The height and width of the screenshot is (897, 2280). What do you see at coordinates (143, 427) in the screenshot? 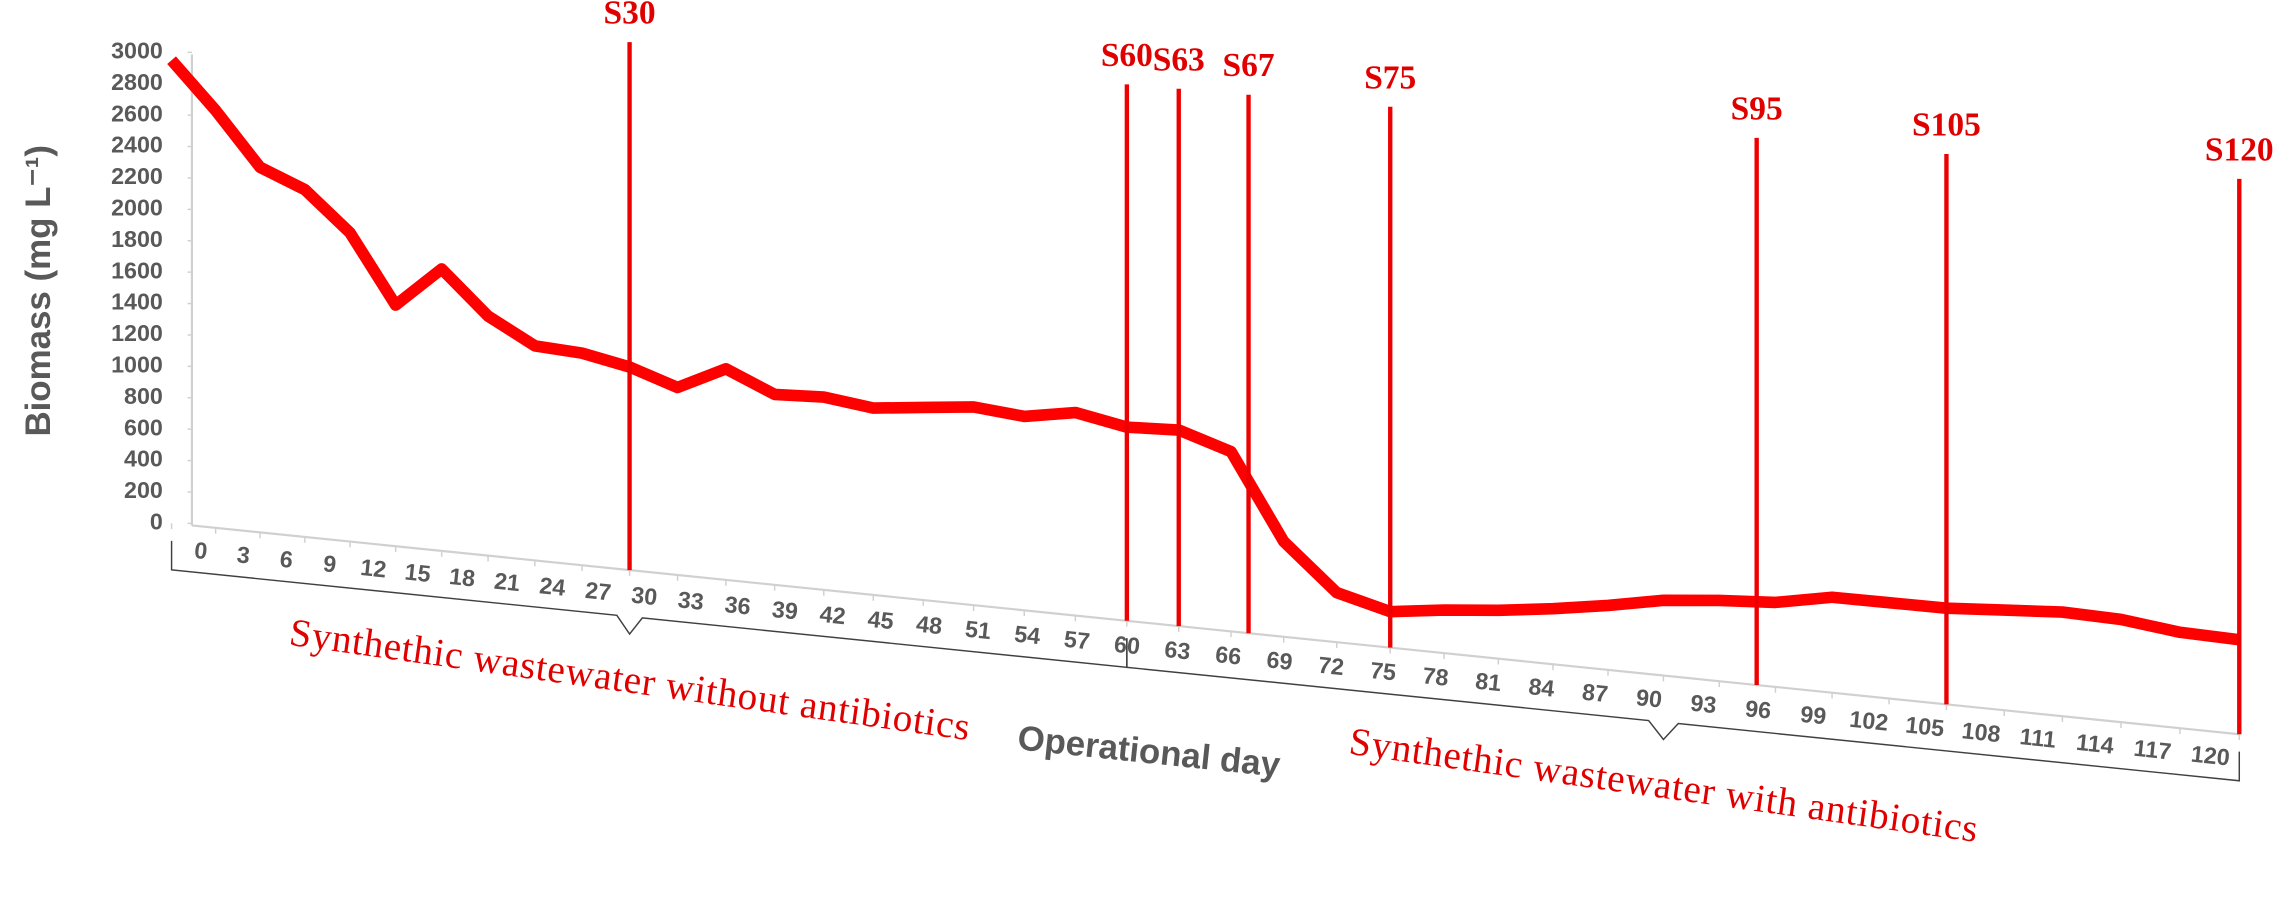
I see `y-tick-label: 600` at bounding box center [143, 427].